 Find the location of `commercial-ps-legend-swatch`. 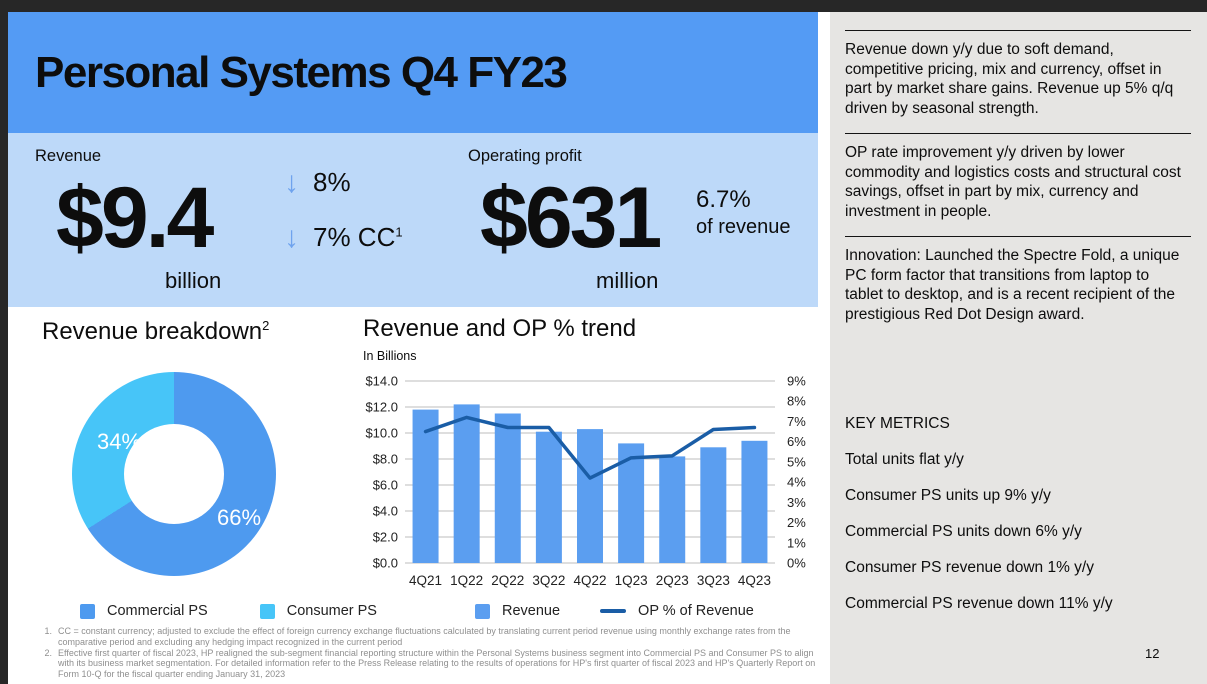

commercial-ps-legend-swatch is located at coordinates (87, 611).